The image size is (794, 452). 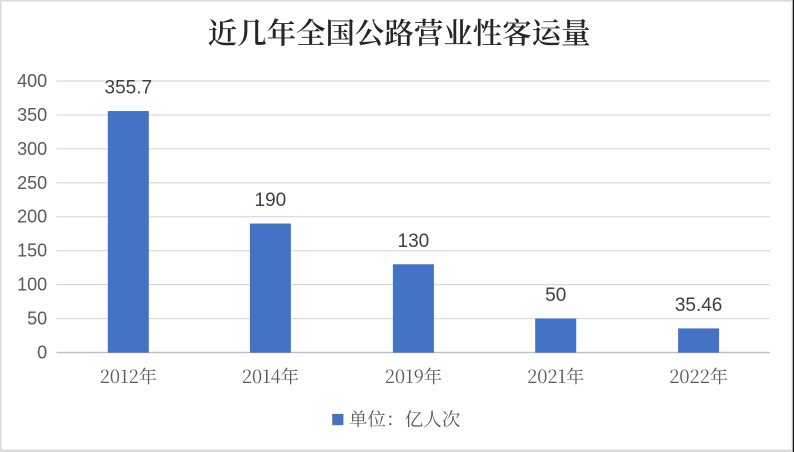 What do you see at coordinates (32, 251) in the screenshot?
I see `svg-text: 150` at bounding box center [32, 251].